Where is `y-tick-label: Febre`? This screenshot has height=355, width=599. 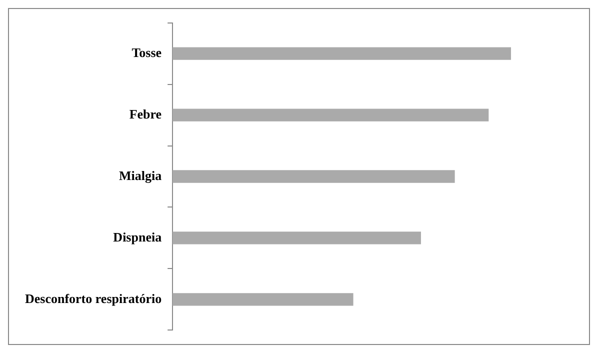
y-tick-label: Febre is located at coordinates (145, 114).